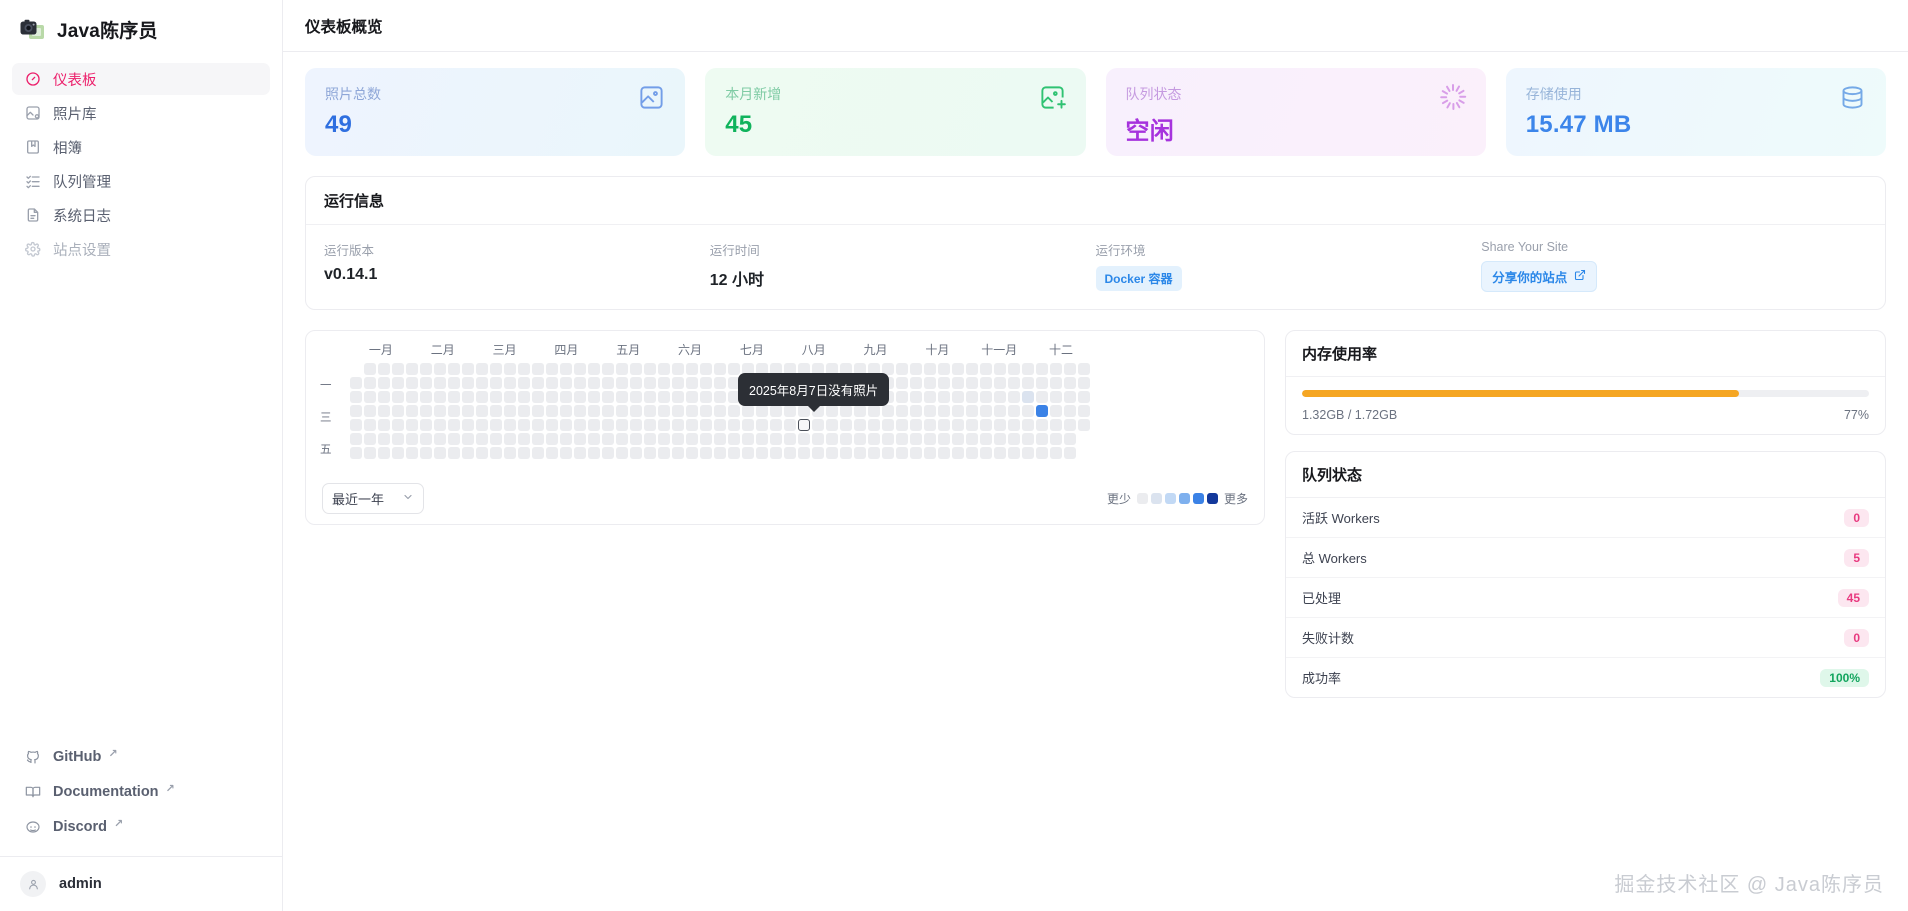 Image resolution: width=1908 pixels, height=911 pixels. What do you see at coordinates (141, 792) in the screenshot?
I see `external-link-documentation: Documentation ↗` at bounding box center [141, 792].